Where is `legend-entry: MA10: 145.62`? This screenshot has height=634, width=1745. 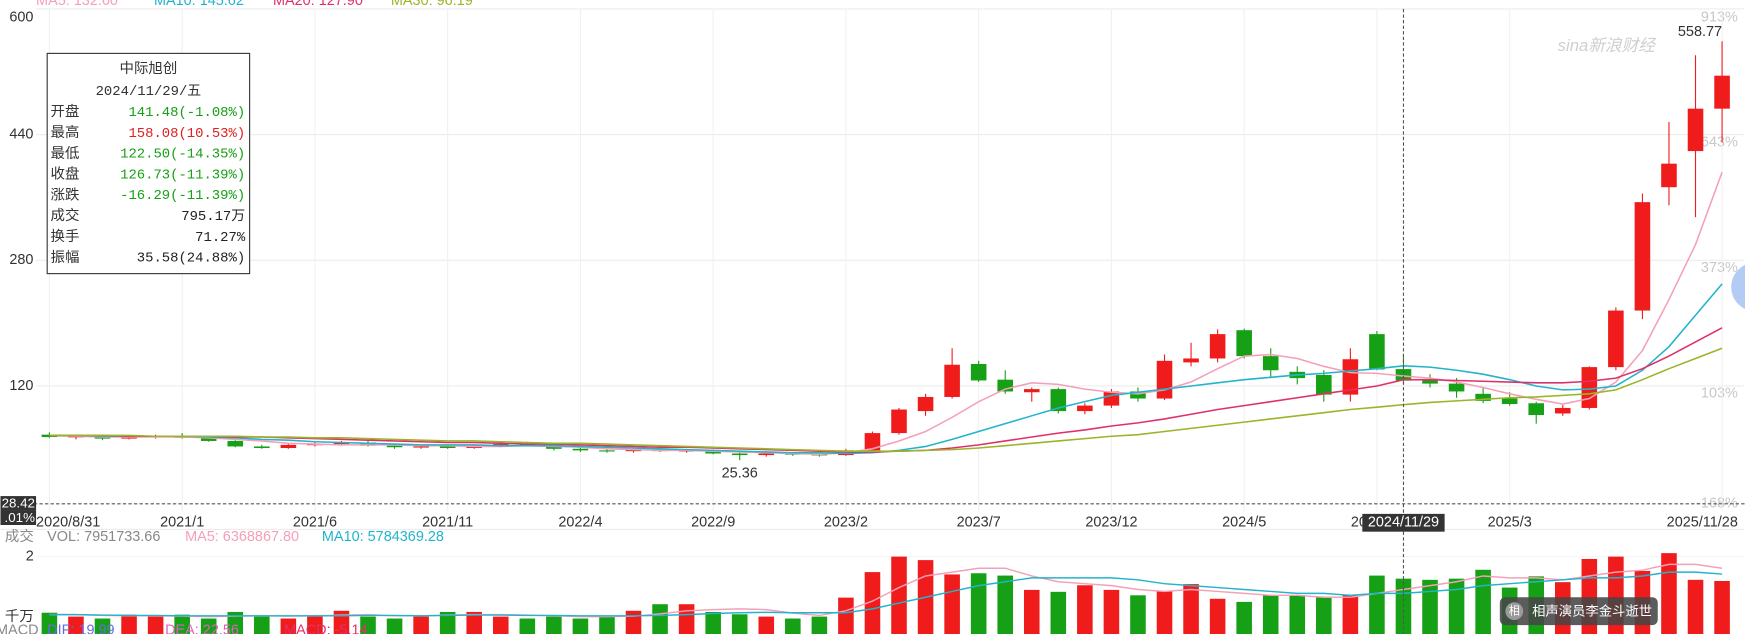 legend-entry: MA10: 145.62 is located at coordinates (199, 4).